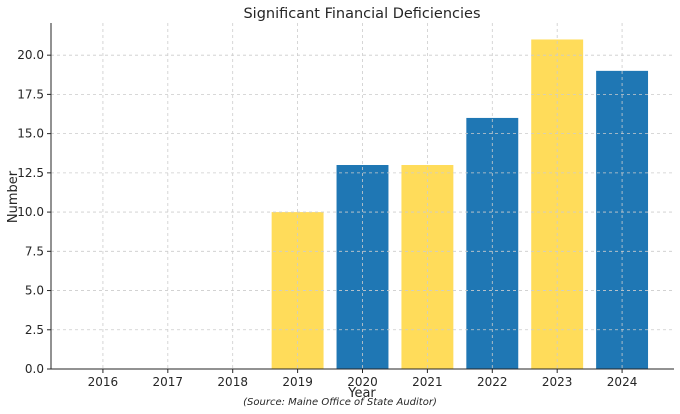 The width and height of the screenshot is (680, 414). What do you see at coordinates (30, 212) in the screenshot?
I see `y-tick-label: 10.0` at bounding box center [30, 212].